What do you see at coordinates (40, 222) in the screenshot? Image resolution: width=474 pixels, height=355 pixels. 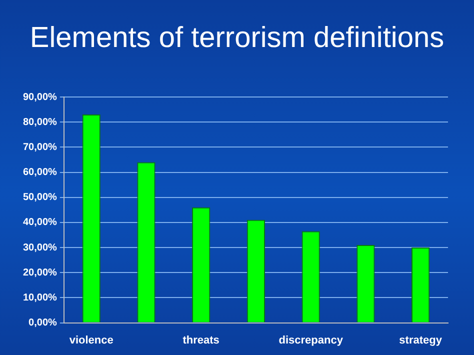 I see `y-tick-label: 40,00%` at bounding box center [40, 222].